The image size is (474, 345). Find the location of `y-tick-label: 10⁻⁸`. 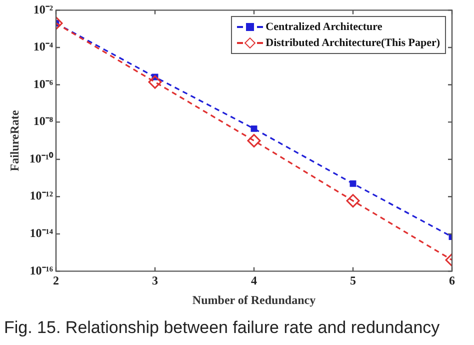

y-tick-label: 10⁻⁸ is located at coordinates (43, 121).